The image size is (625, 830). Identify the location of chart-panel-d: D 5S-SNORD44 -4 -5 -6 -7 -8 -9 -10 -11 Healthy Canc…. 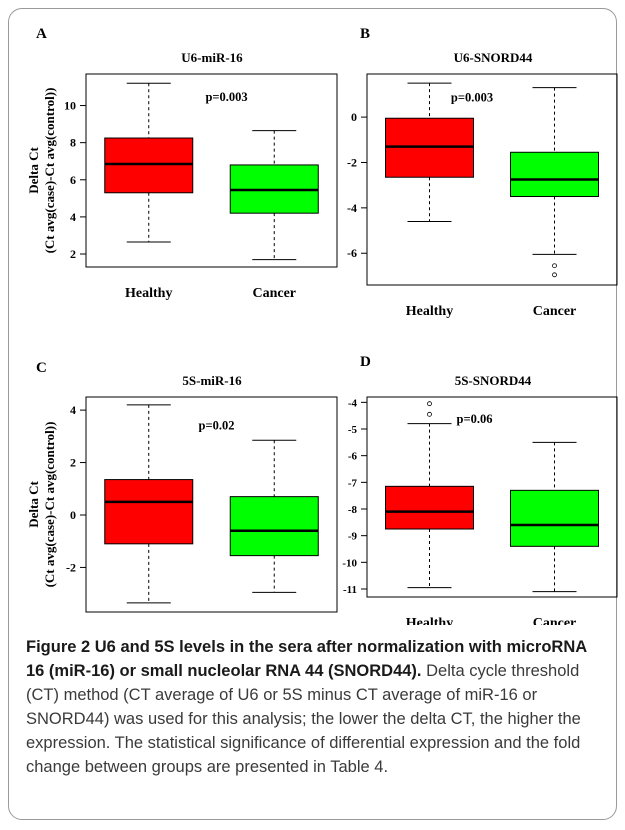
(480, 489).